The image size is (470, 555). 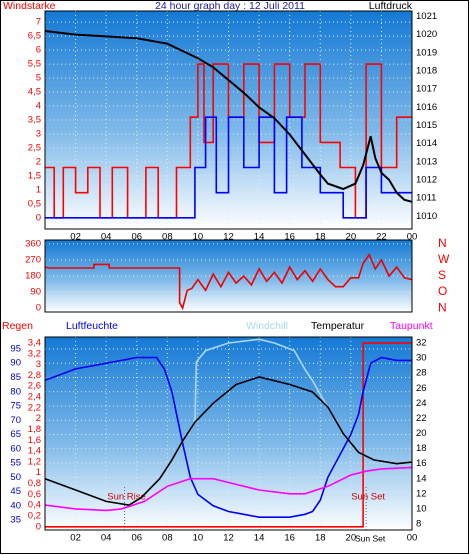 I want to click on legend-label: Windchill, so click(x=267, y=326).